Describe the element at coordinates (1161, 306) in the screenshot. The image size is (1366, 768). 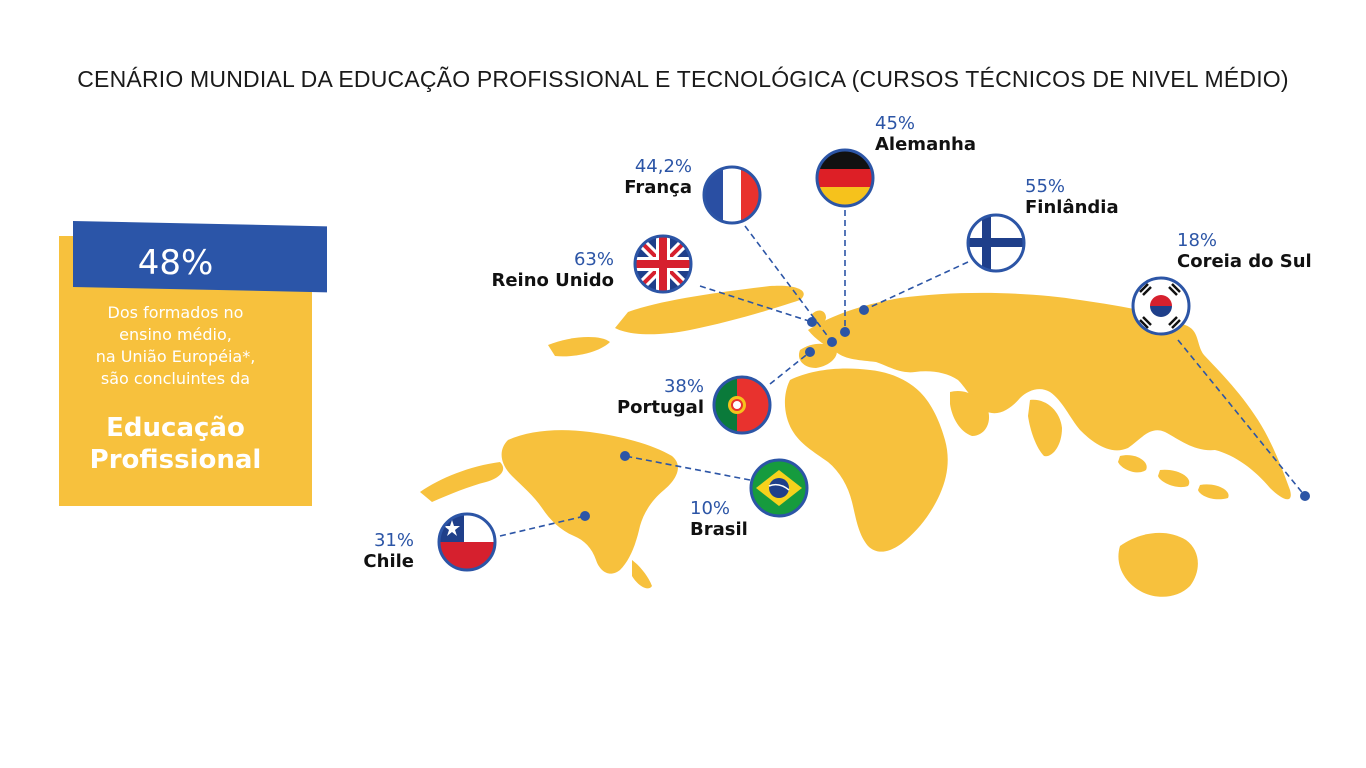
I see `south-korea-flag` at that location.